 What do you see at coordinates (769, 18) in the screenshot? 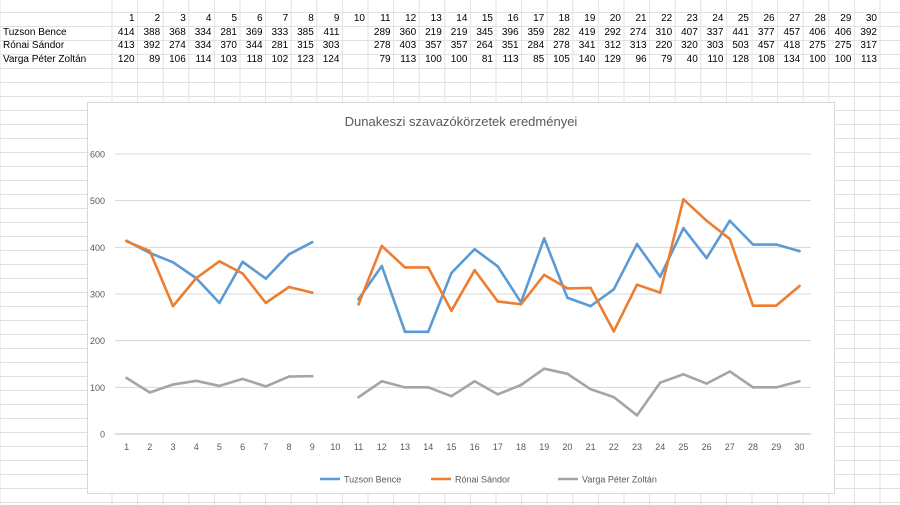
I see `sheet-col-header: 26` at bounding box center [769, 18].